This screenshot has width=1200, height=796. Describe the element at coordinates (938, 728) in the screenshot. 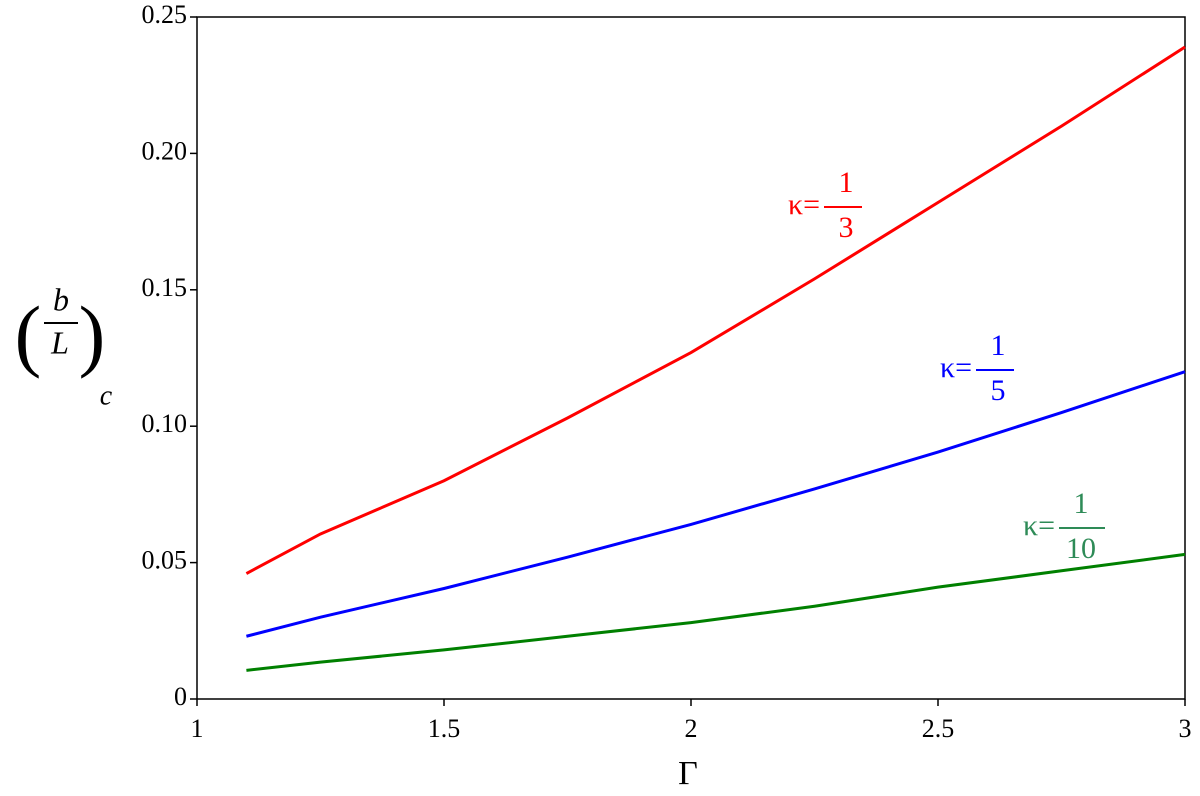

I see `x-tick-label: 2.5` at that location.